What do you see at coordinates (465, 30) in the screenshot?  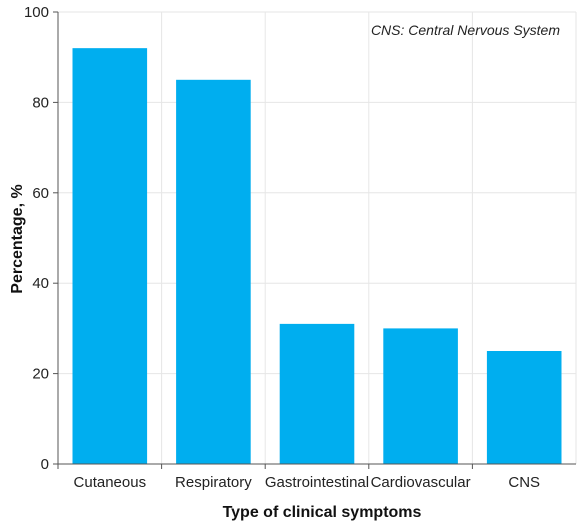 I see `chart-annotation: CNS: Central Nervous System` at bounding box center [465, 30].